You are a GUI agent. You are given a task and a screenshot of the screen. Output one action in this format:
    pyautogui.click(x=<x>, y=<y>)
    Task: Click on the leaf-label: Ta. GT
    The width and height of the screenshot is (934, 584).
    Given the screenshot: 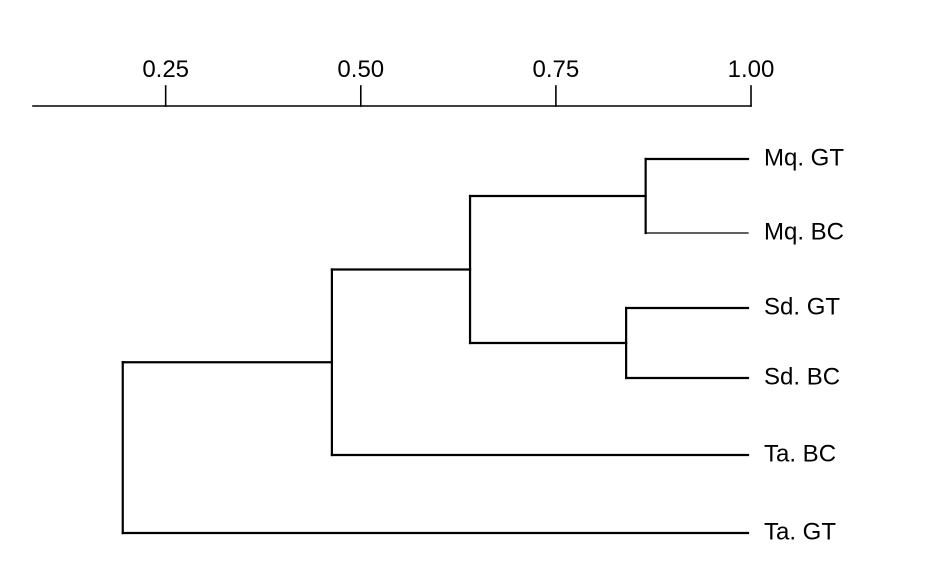 What is the action you would take?
    pyautogui.click(x=800, y=531)
    